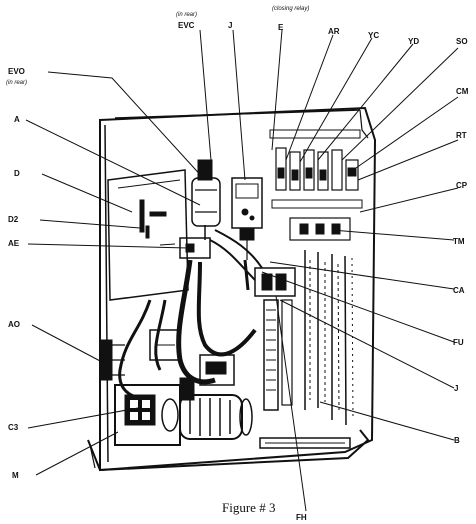 This screenshot has height=524, width=476. I want to click on leader-evc, so click(206, 101).